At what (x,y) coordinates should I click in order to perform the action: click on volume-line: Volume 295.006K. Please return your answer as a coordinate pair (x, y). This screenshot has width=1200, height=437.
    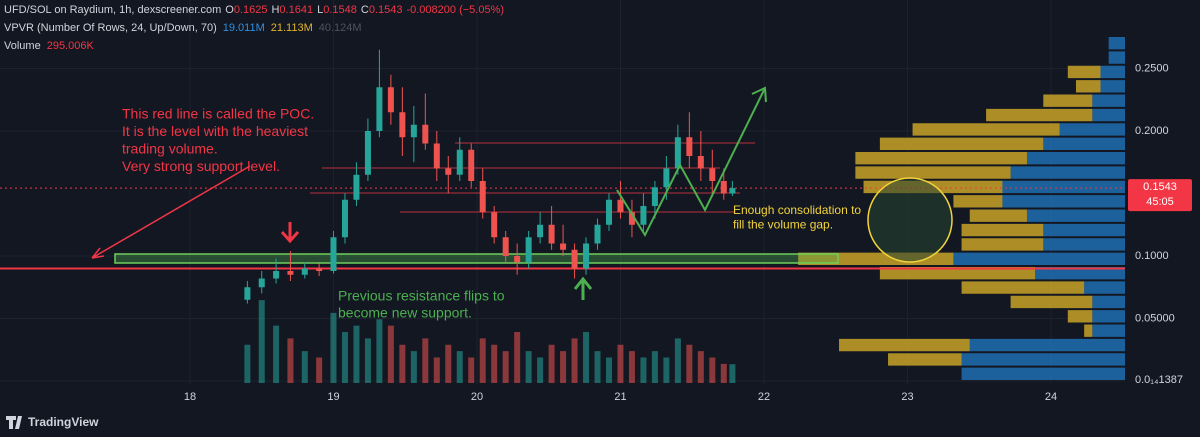
    Looking at the image, I should click on (49, 46).